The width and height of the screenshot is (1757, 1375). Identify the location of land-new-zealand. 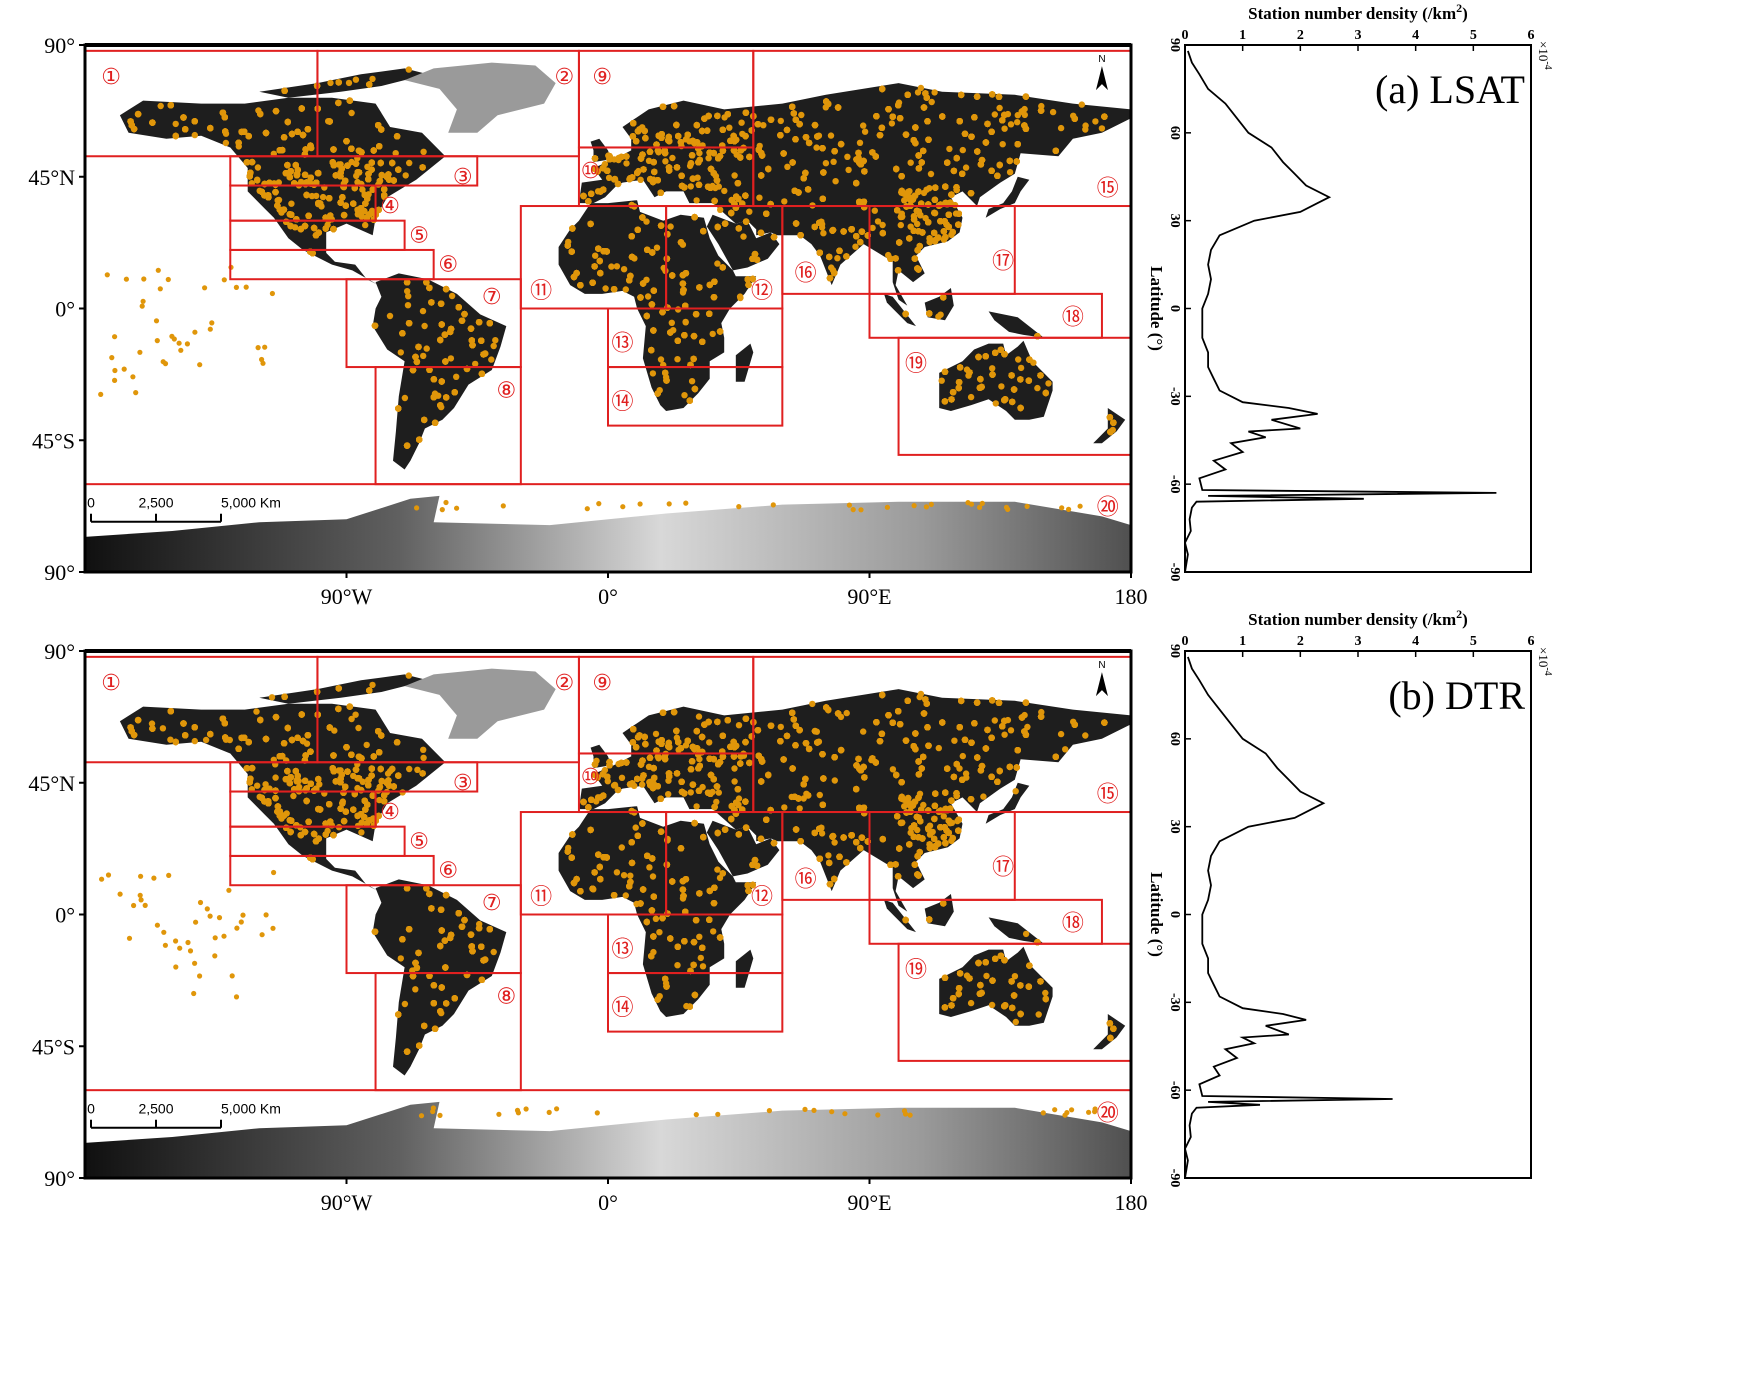
(1109, 426).